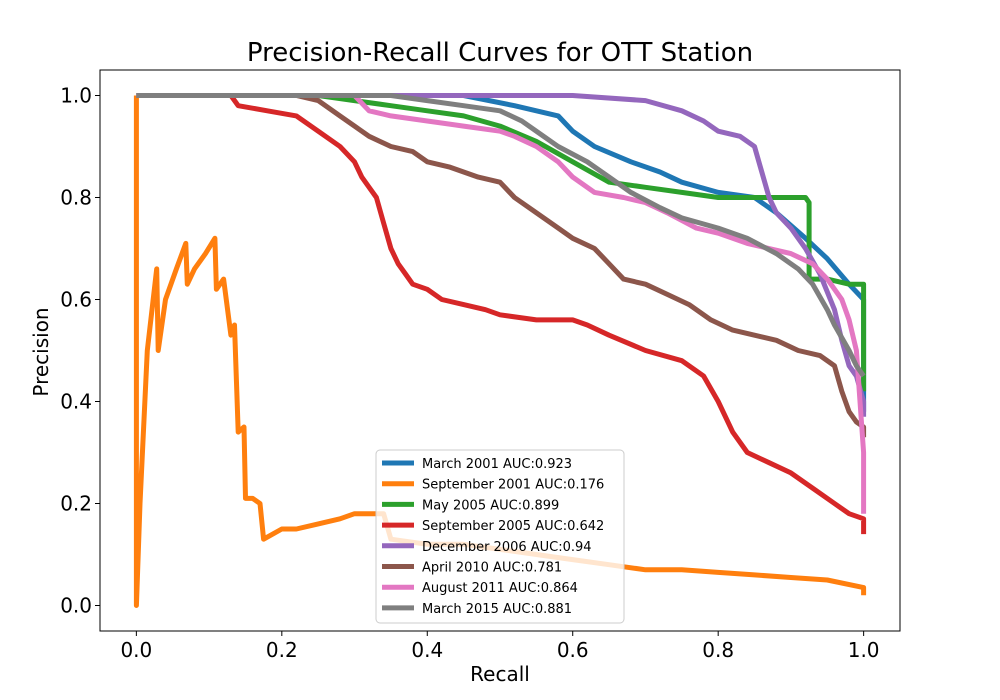  Describe the element at coordinates (80, 351) in the screenshot. I see `y-axis: 0.0 0.2 0.4 0.6 0.8 1.0` at that location.